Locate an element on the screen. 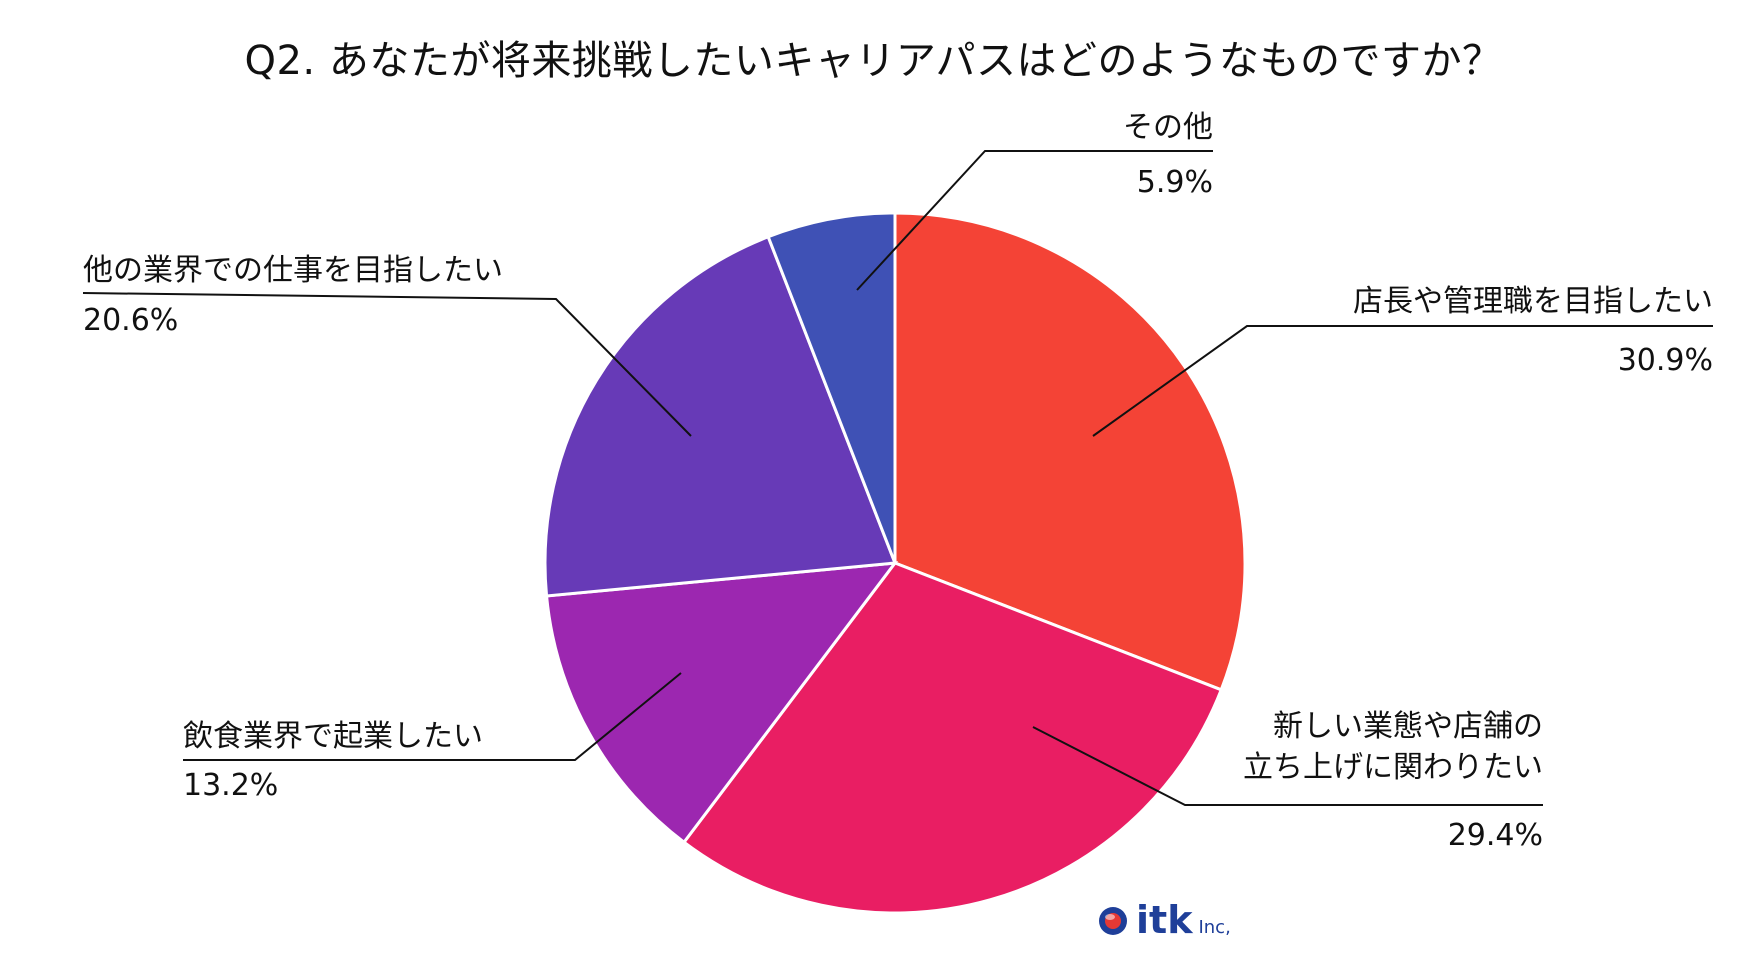 This screenshot has width=1747, height=959. slice-label-0-line-0: 店長や管理職を目指したい is located at coordinates (1533, 301).